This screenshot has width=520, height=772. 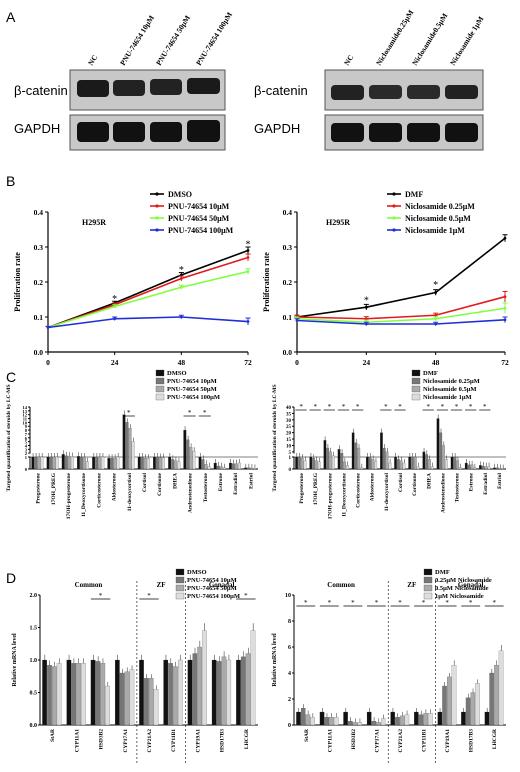 What do you see at coordinates (341, 585) in the screenshot?
I see `group-label: Common` at bounding box center [341, 585].